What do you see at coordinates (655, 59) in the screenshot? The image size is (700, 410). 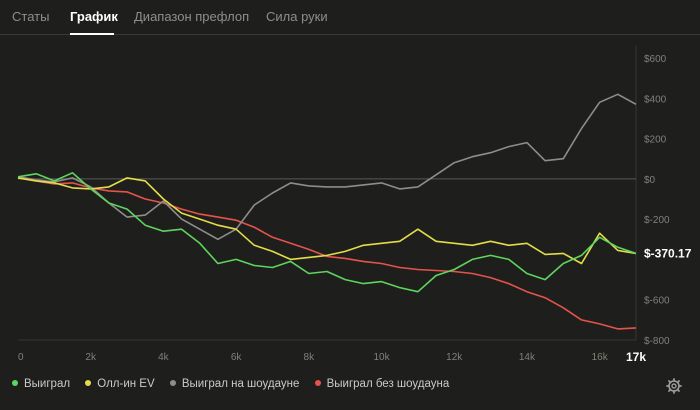 I see `y-tick-label: $600` at bounding box center [655, 59].